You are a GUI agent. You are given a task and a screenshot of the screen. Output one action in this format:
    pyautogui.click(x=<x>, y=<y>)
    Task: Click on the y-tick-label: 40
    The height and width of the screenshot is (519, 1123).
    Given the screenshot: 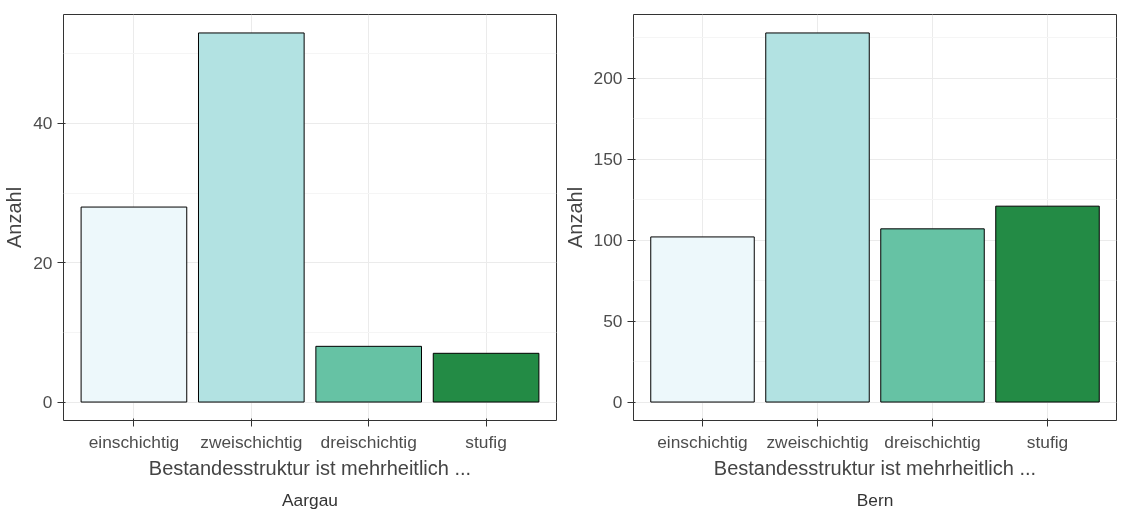 What is the action you would take?
    pyautogui.click(x=43, y=123)
    